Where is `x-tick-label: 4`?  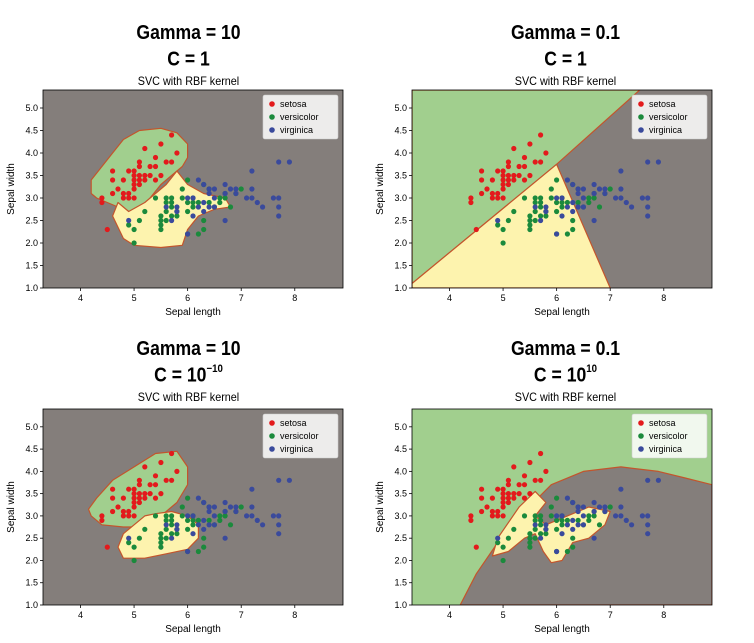
x-tick-label: 4 is located at coordinates (80, 615).